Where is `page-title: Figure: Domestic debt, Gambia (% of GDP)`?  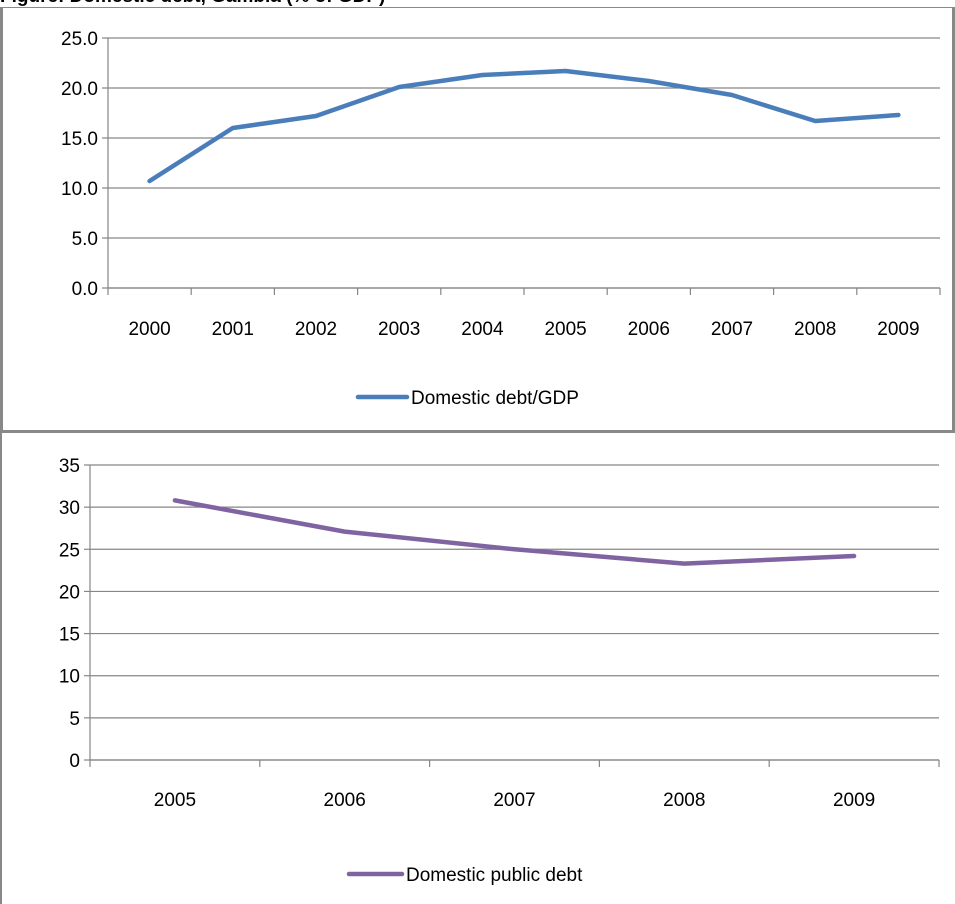 page-title: Figure: Domestic debt, Gambia (% of GDP) is located at coordinates (477, 4).